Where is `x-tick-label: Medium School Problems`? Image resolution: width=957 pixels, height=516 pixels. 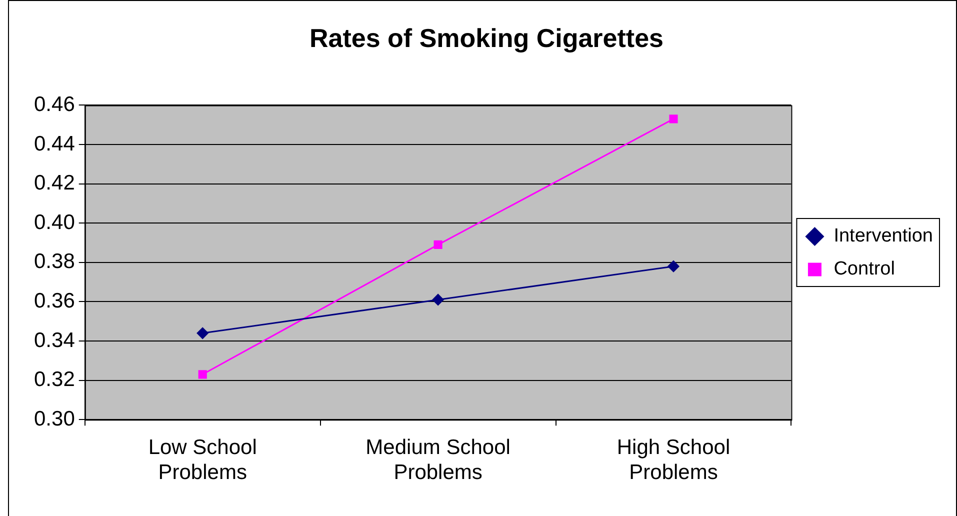
x-tick-label: Medium School Problems is located at coordinates (438, 460).